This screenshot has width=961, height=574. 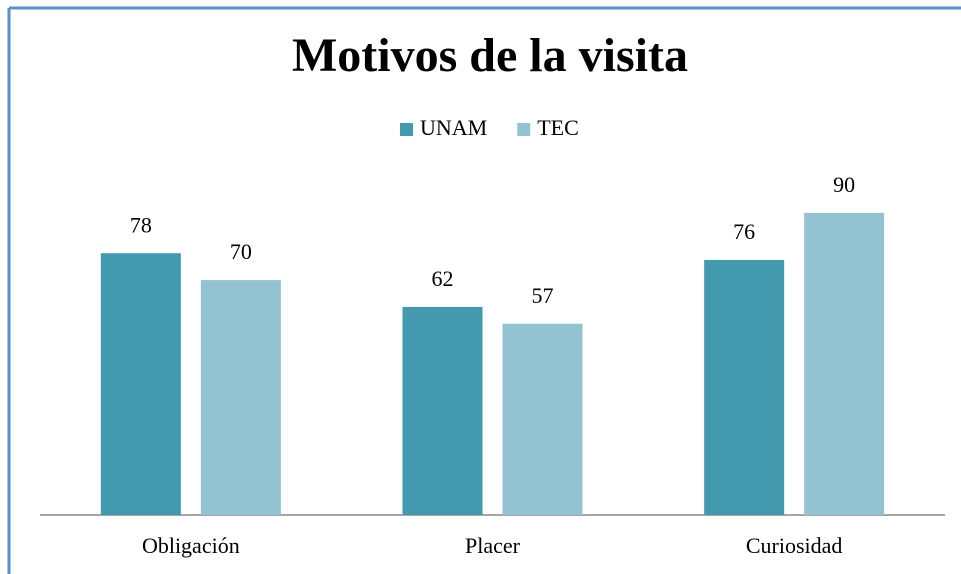 I want to click on chart-title: Motivos de la visita, so click(x=490, y=55).